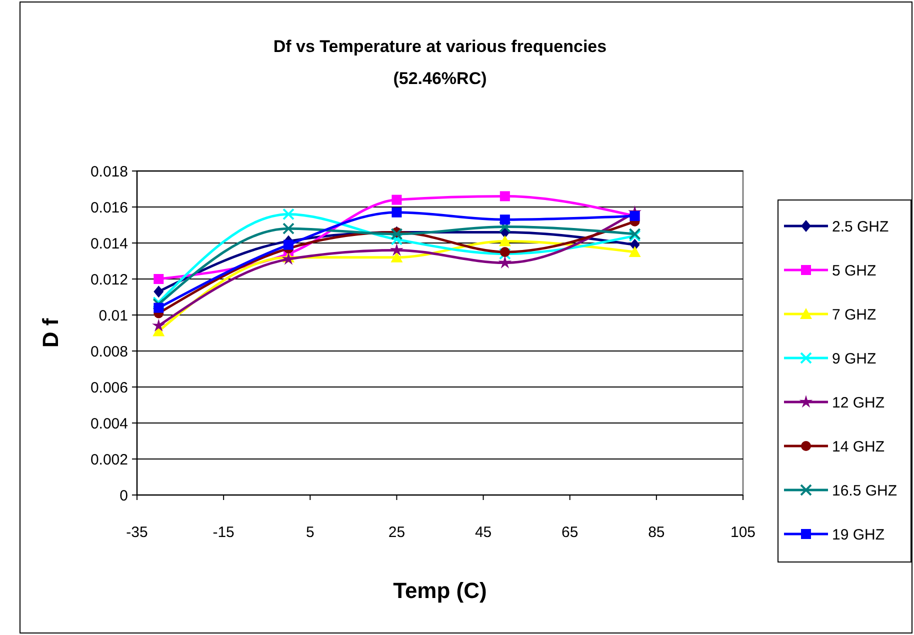  I want to click on chart-title: Df vs Temperature at various frequencies, so click(440, 46).